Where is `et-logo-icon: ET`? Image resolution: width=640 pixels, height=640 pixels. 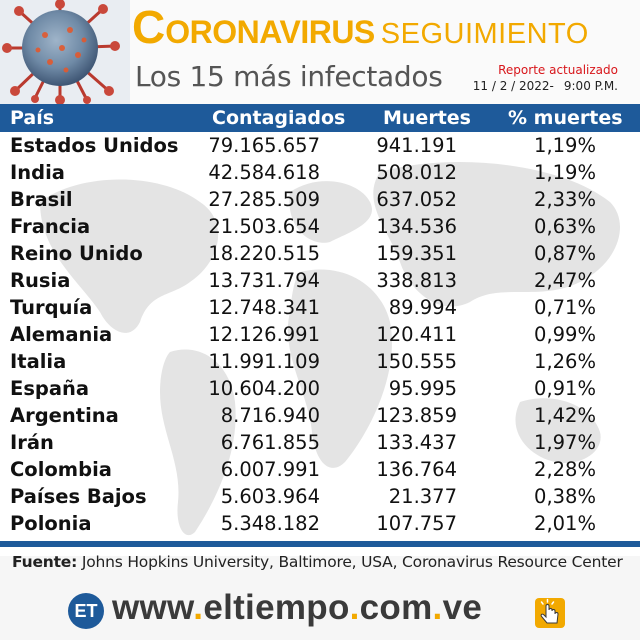
et-logo-icon: ET is located at coordinates (86, 611).